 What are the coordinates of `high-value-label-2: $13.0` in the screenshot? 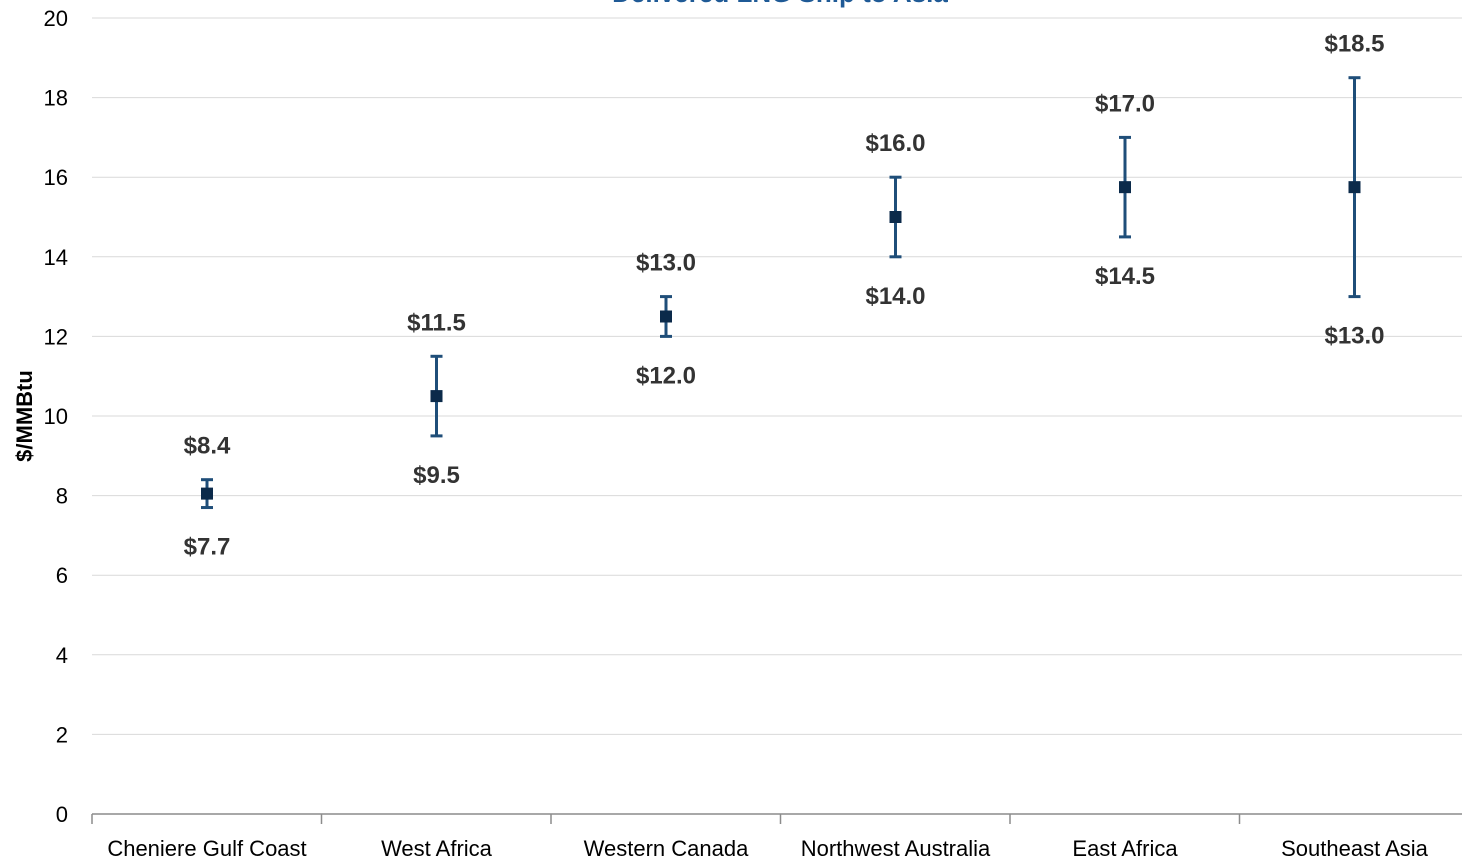 It's located at (666, 263).